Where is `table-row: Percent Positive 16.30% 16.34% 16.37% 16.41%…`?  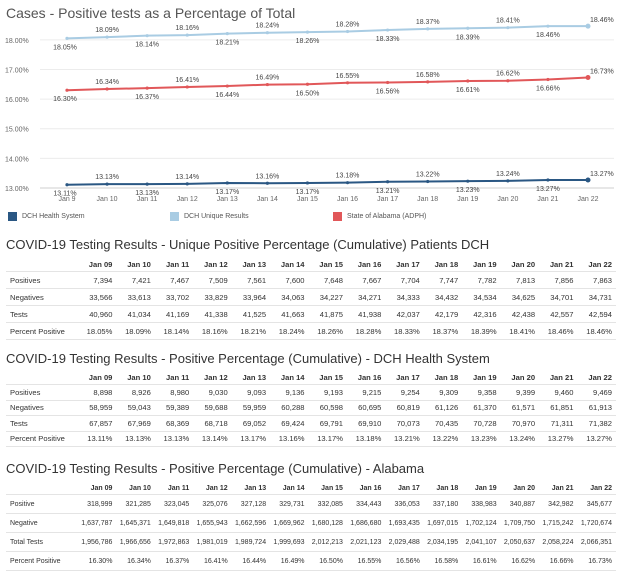 table-row: Percent Positive 16.30% 16.34% 16.37% 16.41%… is located at coordinates (311, 561).